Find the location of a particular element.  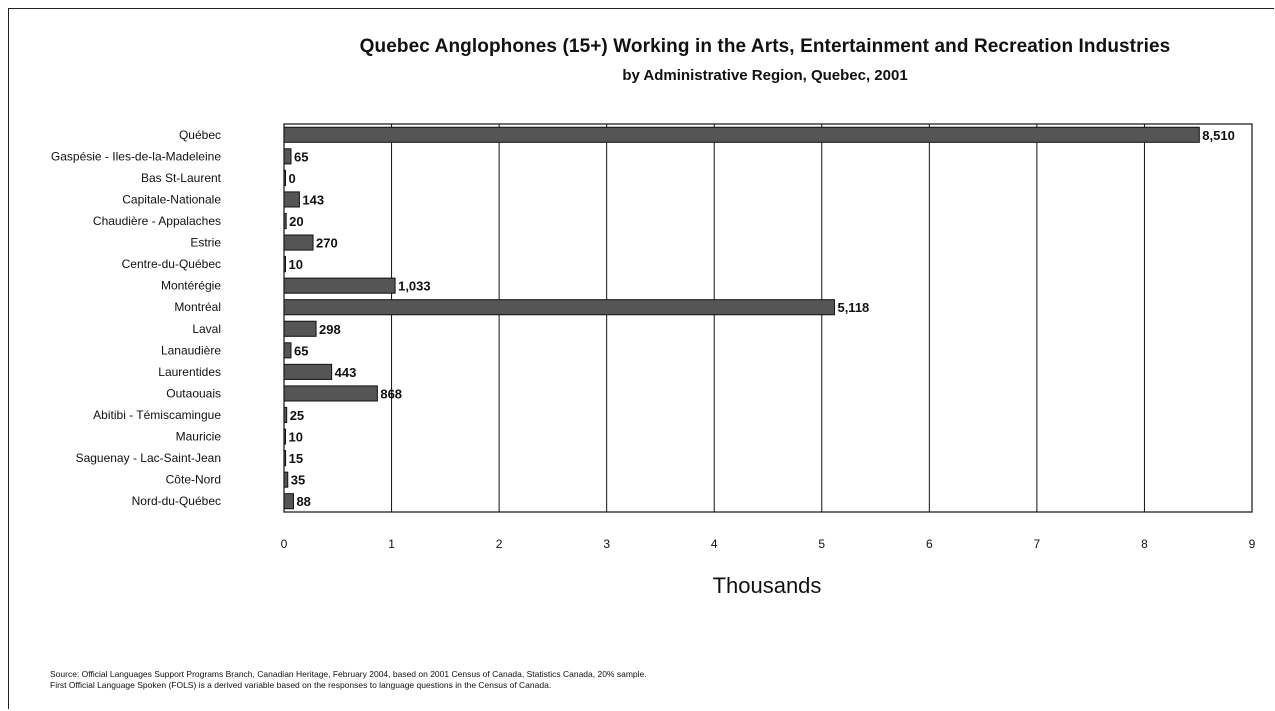

category-label: Québec is located at coordinates (200, 135).